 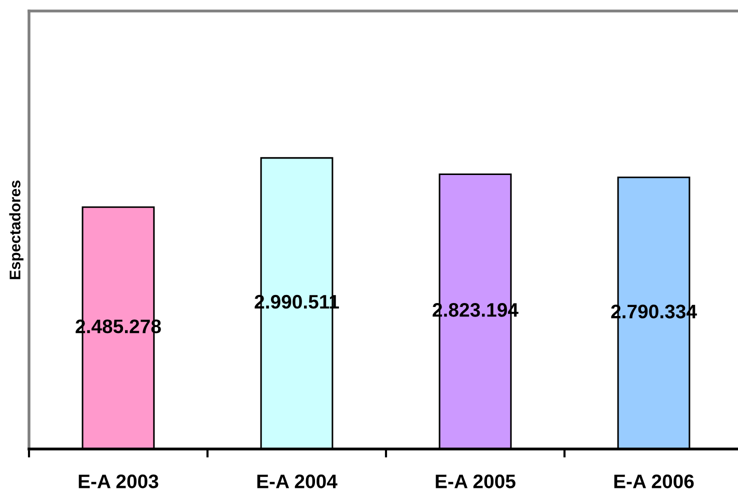 I want to click on x-tick-label: E-A 2003, so click(x=118, y=481).